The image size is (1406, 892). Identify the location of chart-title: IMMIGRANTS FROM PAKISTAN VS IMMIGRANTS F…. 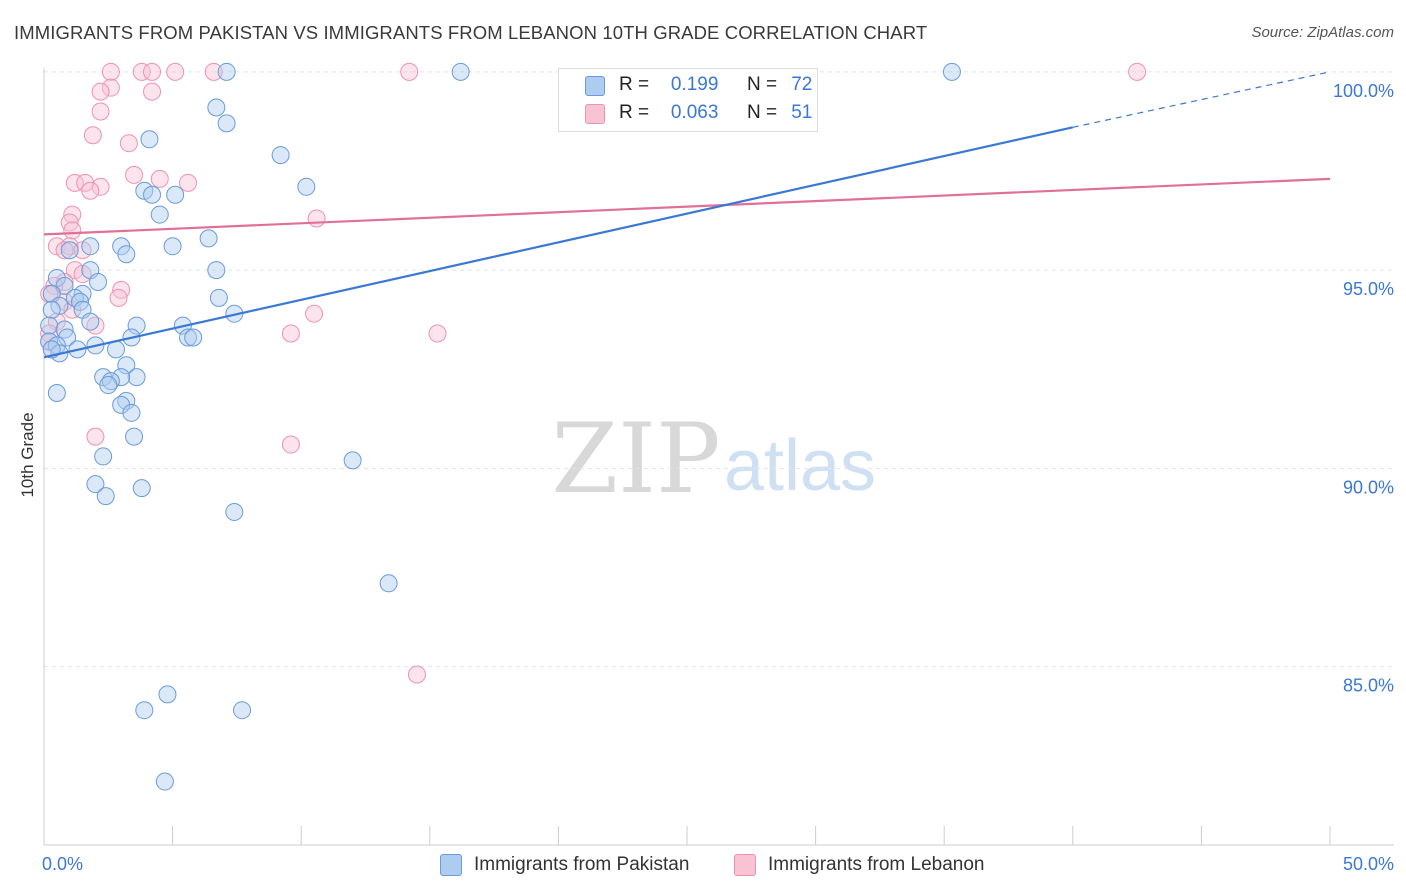
(471, 32).